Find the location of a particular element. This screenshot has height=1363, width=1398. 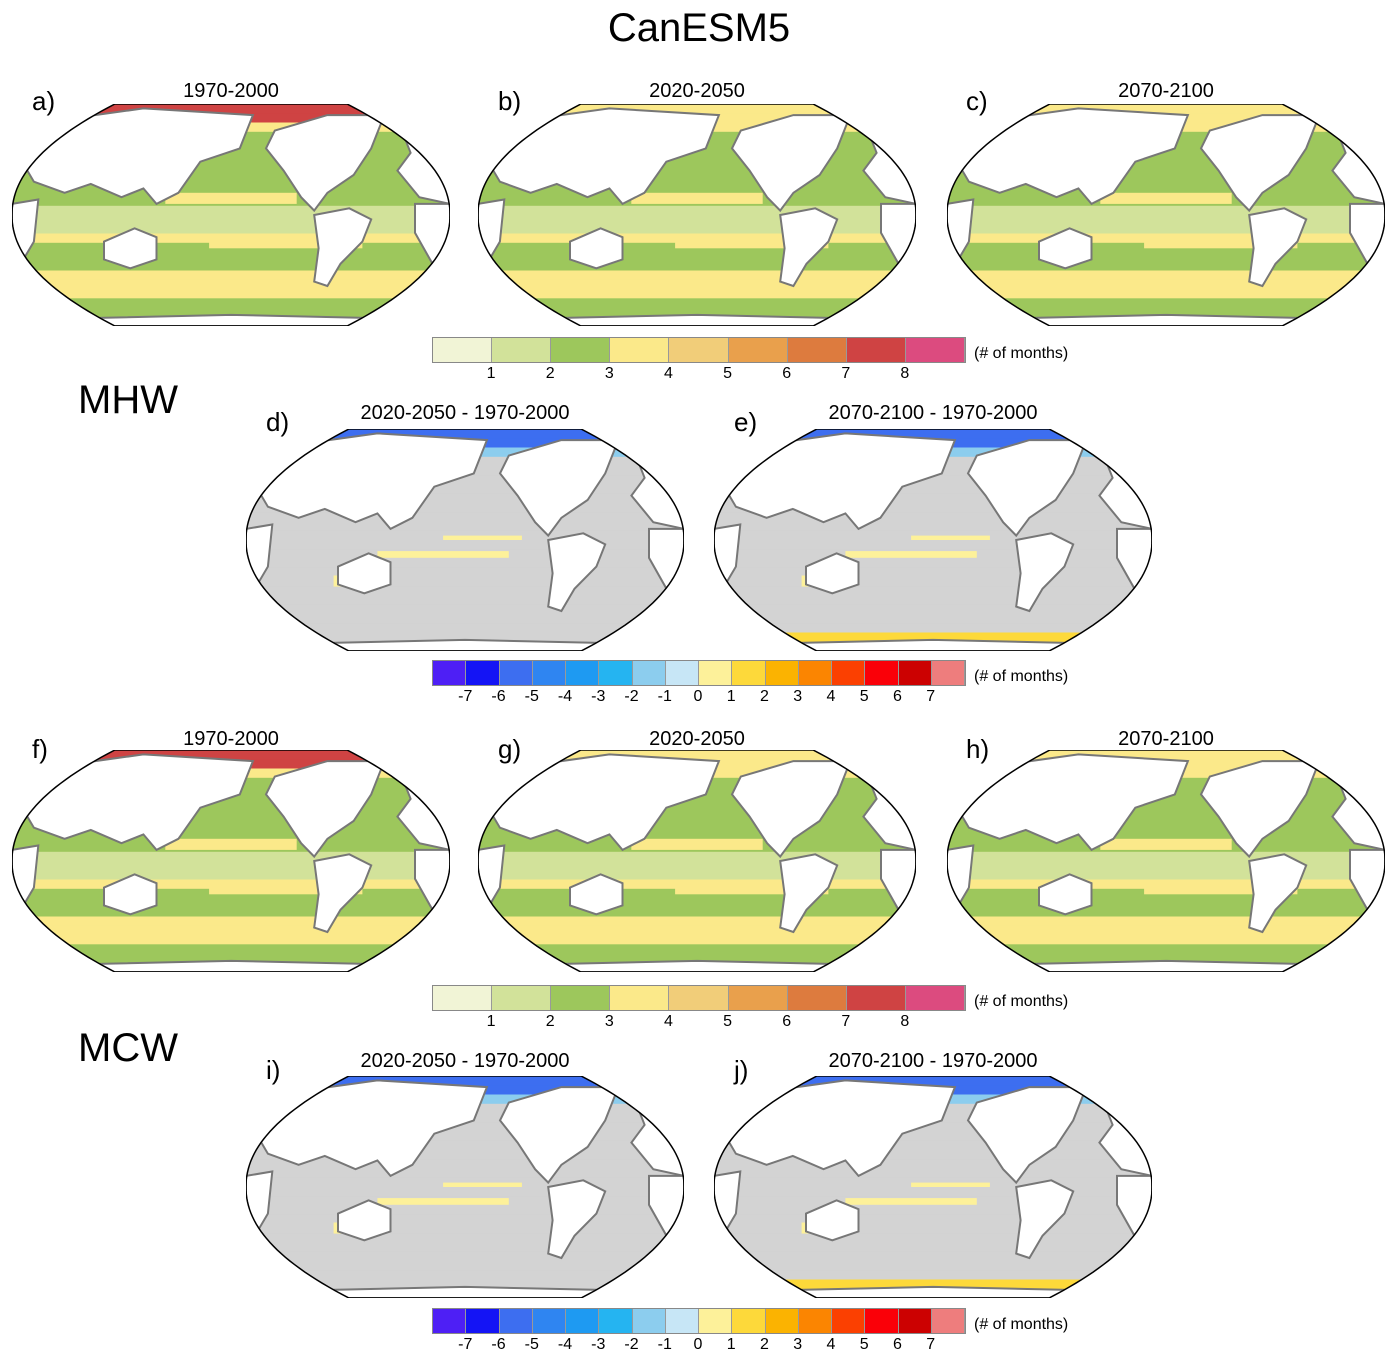

colorbar-tick-label: -3 is located at coordinates (598, 1344).